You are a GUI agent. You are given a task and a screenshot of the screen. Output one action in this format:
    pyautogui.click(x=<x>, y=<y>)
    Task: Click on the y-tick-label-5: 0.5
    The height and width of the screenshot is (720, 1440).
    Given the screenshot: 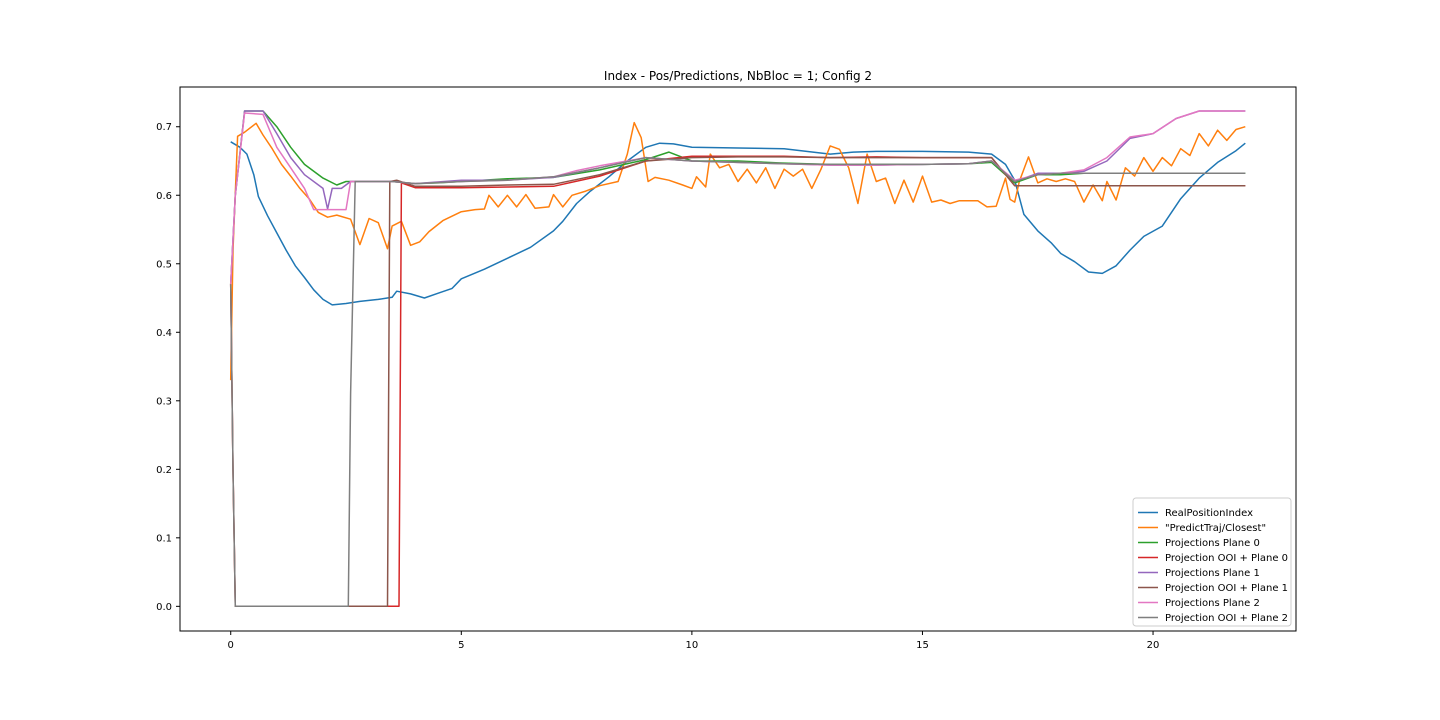 What is the action you would take?
    pyautogui.click(x=164, y=264)
    